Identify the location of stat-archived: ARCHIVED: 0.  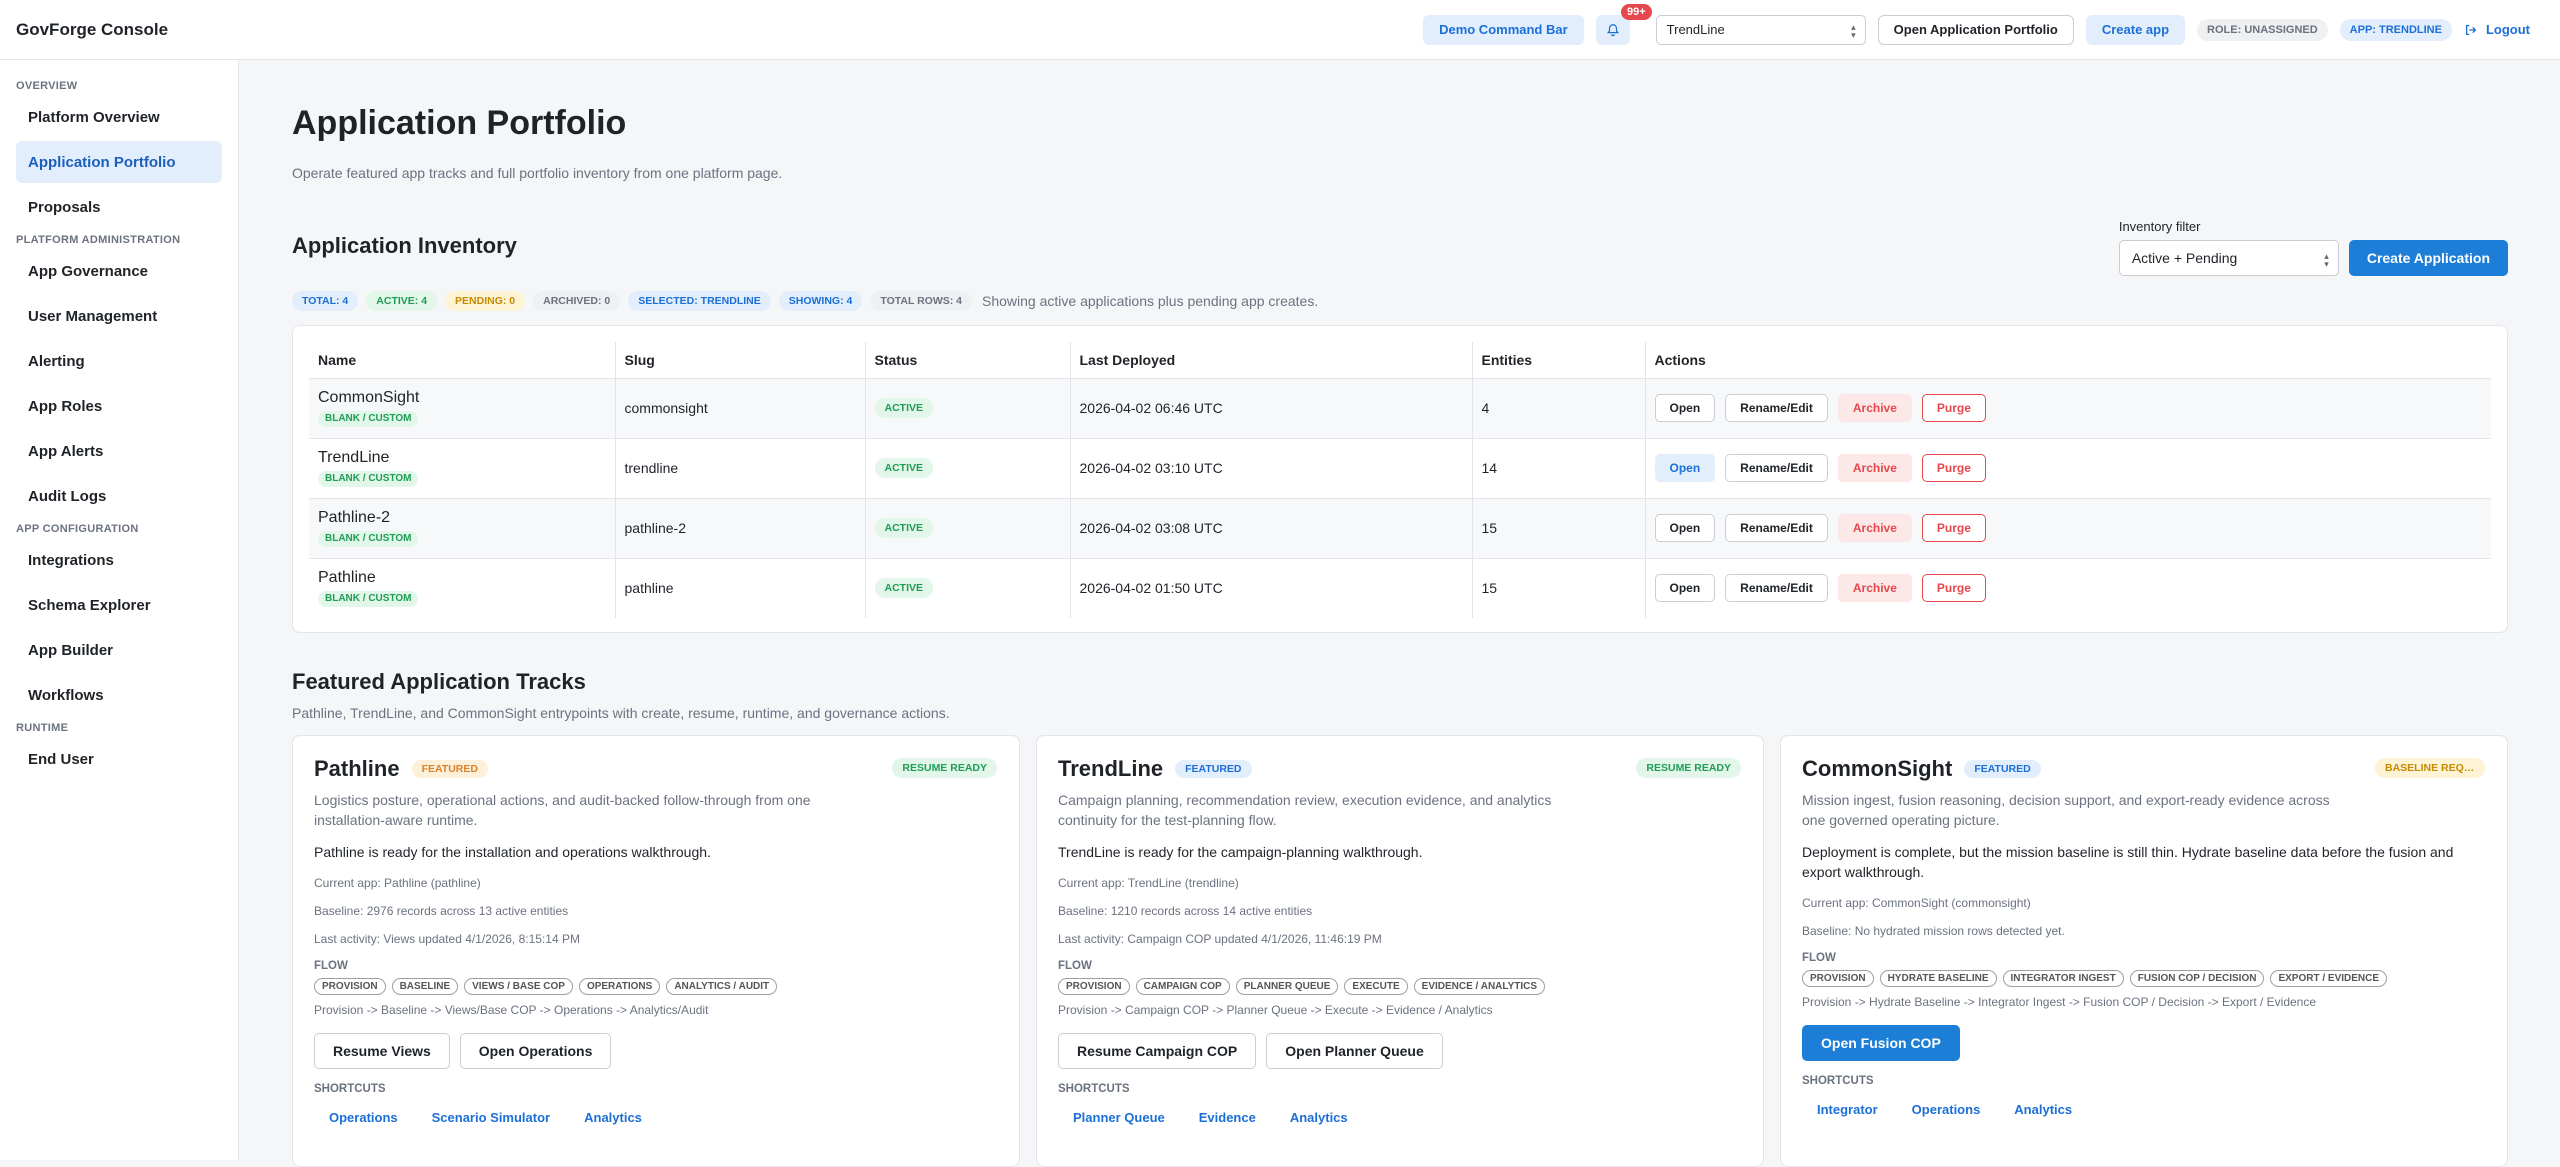
(577, 301).